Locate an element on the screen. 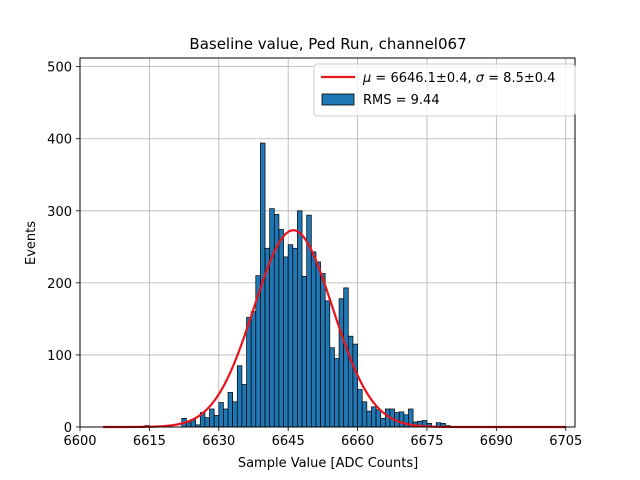 The image size is (640, 480). x-tick-label: 6600 is located at coordinates (79, 441).